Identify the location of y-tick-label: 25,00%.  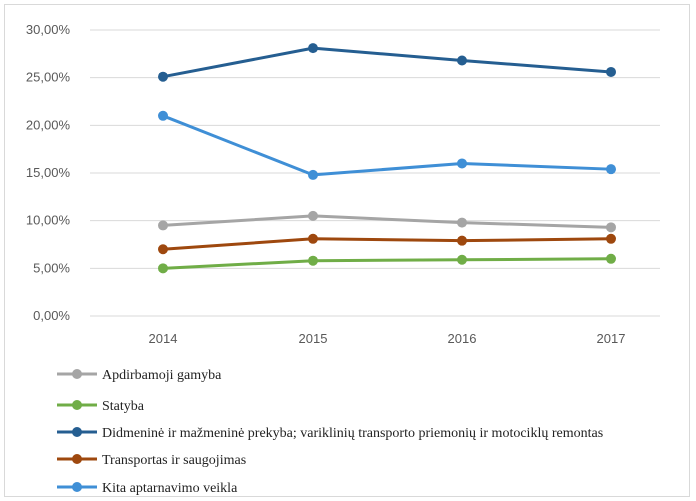
(48, 77).